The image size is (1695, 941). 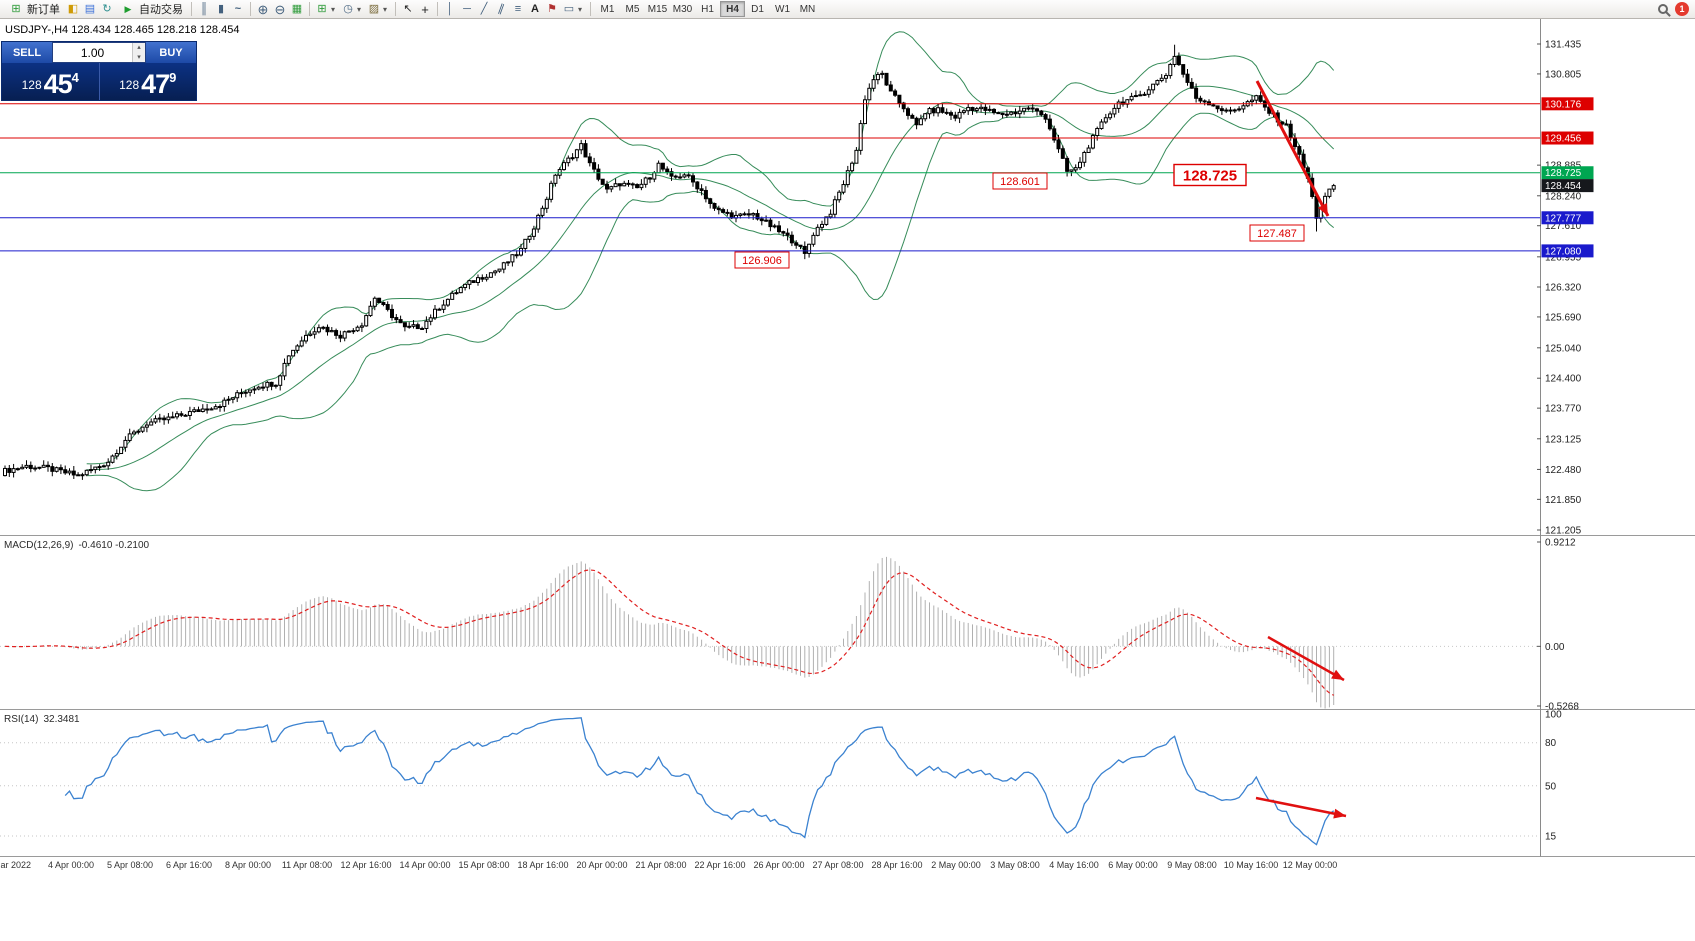 What do you see at coordinates (92, 52) in the screenshot?
I see `volume-input` at bounding box center [92, 52].